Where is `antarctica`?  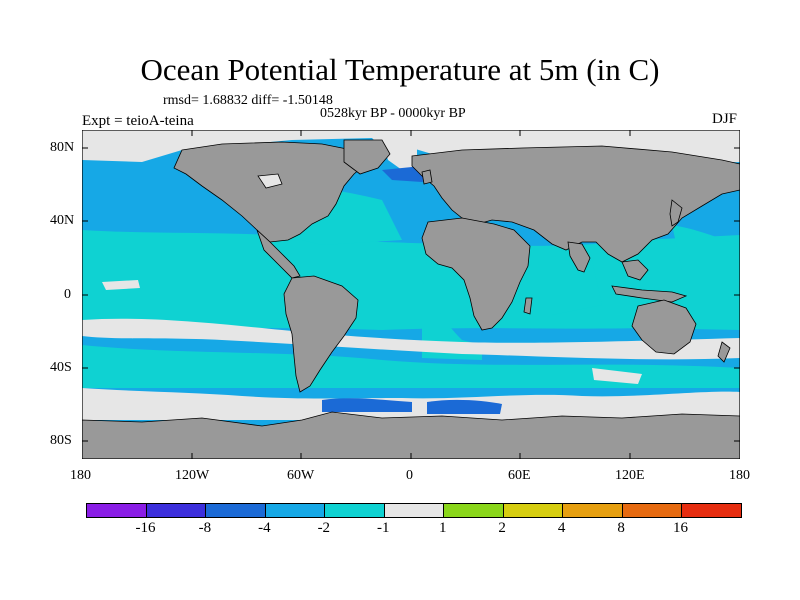 antarctica is located at coordinates (411, 435).